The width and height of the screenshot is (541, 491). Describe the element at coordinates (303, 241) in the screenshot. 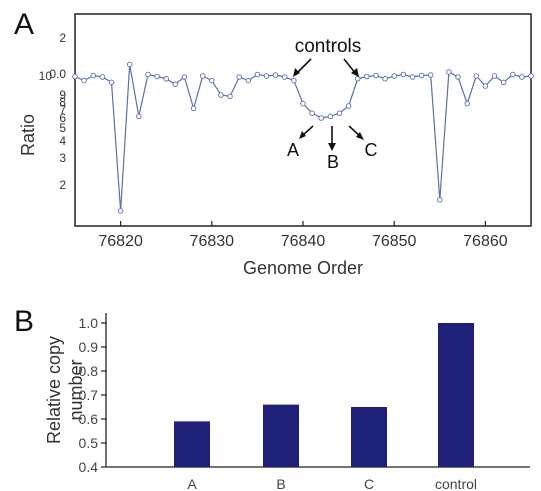

I see `panel-a-x-tick-label: 76840` at that location.